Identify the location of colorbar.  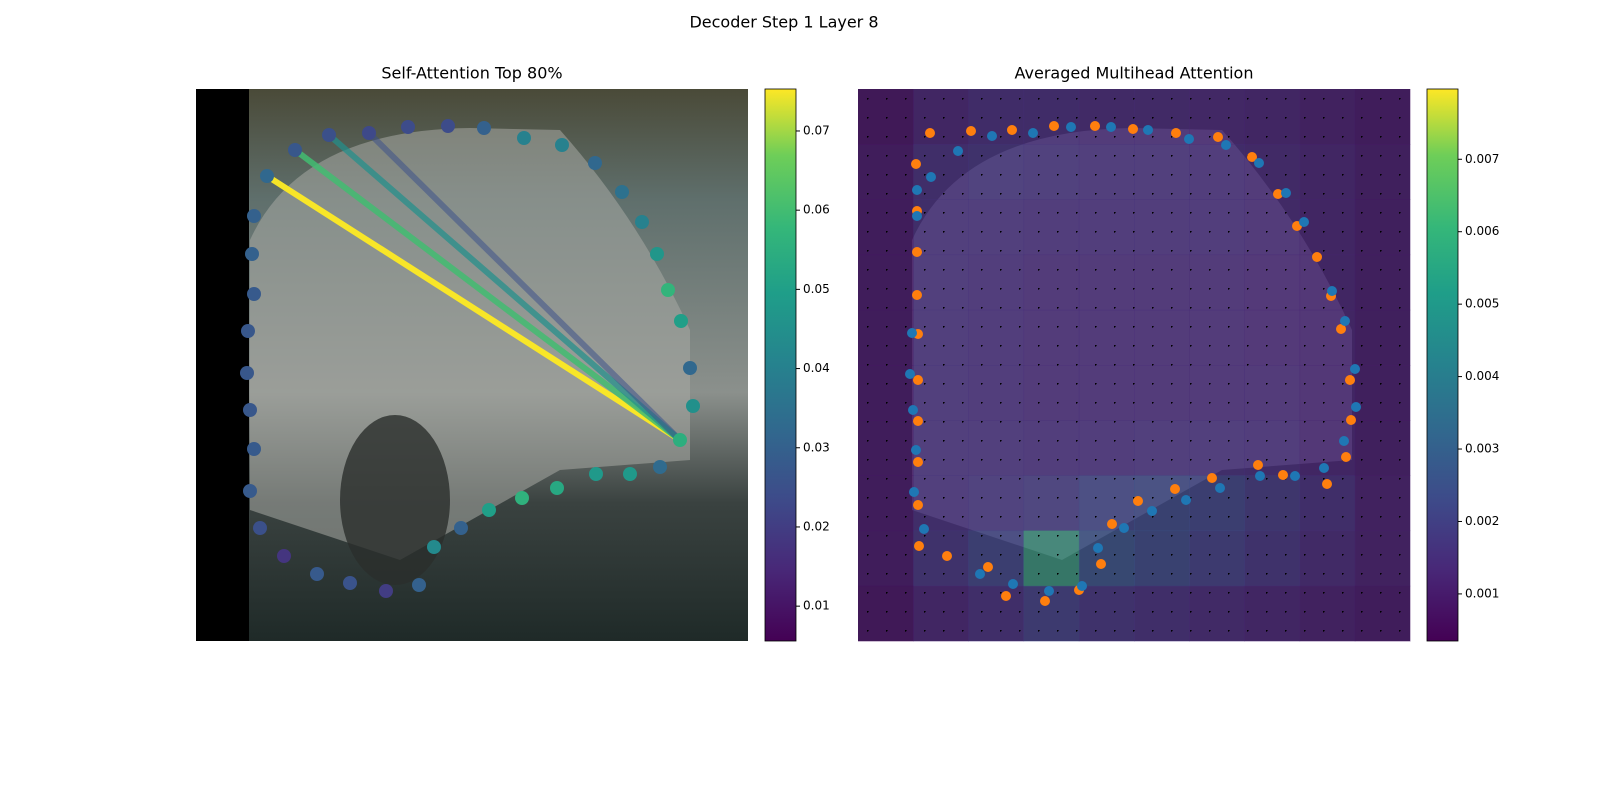
(1442, 365).